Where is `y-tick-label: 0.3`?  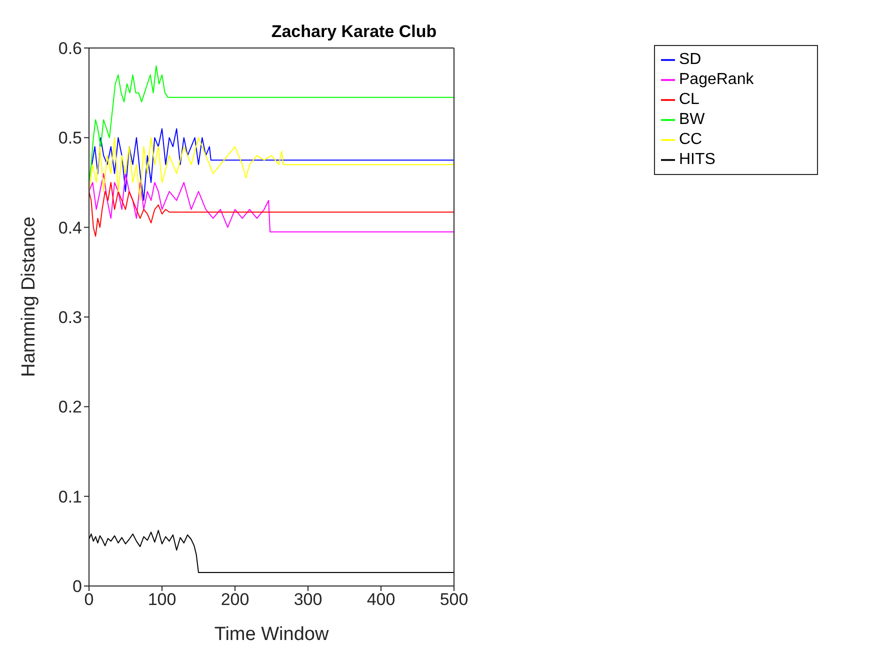 y-tick-label: 0.3 is located at coordinates (70, 318).